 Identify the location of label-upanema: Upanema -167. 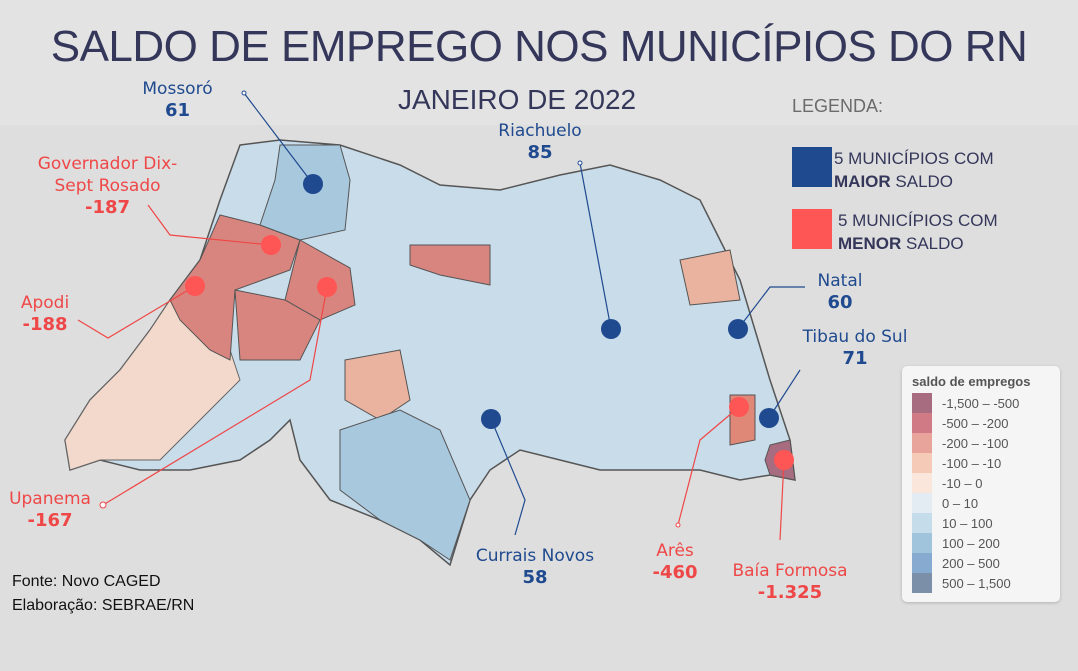
(50, 510).